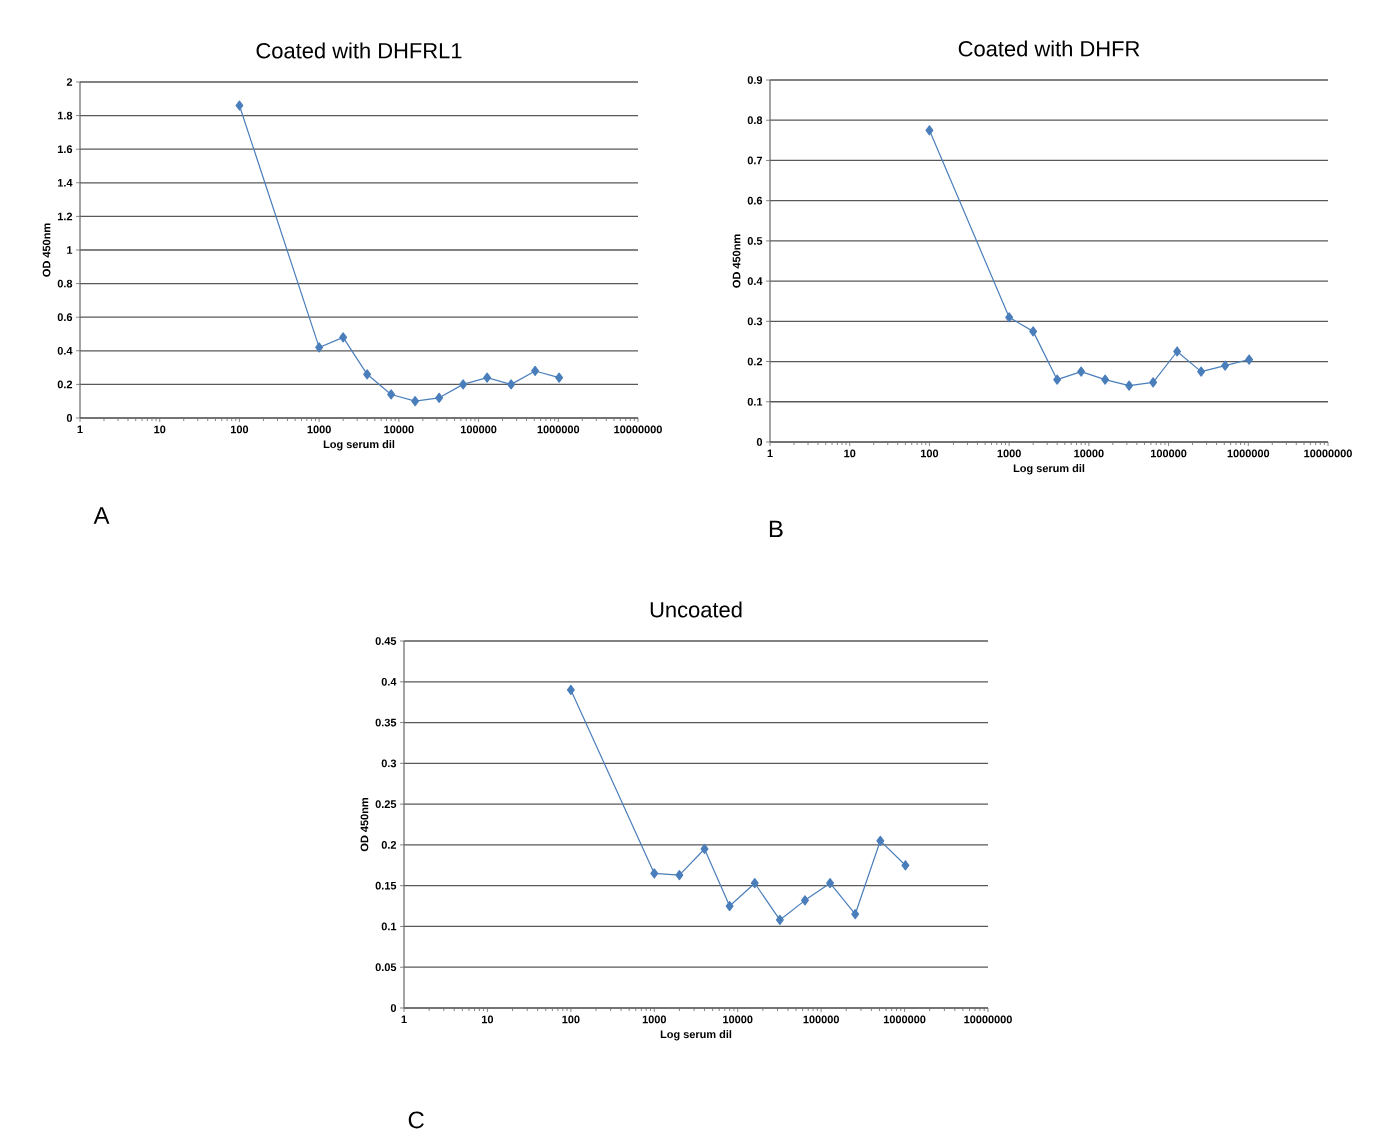  I want to click on y-tick-label: 0.35, so click(386, 722).